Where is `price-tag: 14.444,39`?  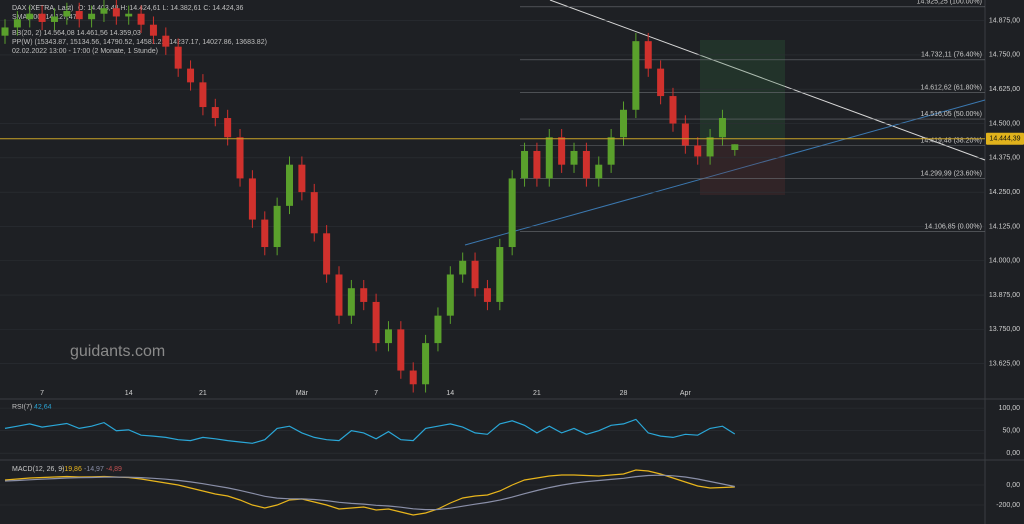 price-tag: 14.444,39 is located at coordinates (1004, 139).